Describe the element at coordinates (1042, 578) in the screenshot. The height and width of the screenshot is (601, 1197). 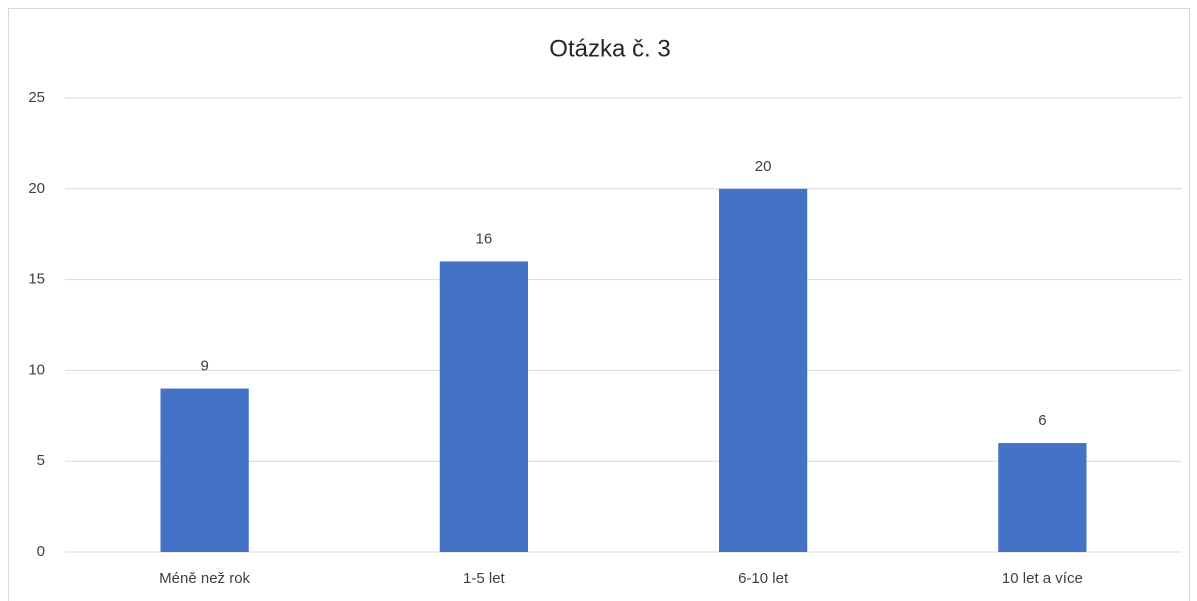
I see `x-tick-label: 10 let a více` at that location.